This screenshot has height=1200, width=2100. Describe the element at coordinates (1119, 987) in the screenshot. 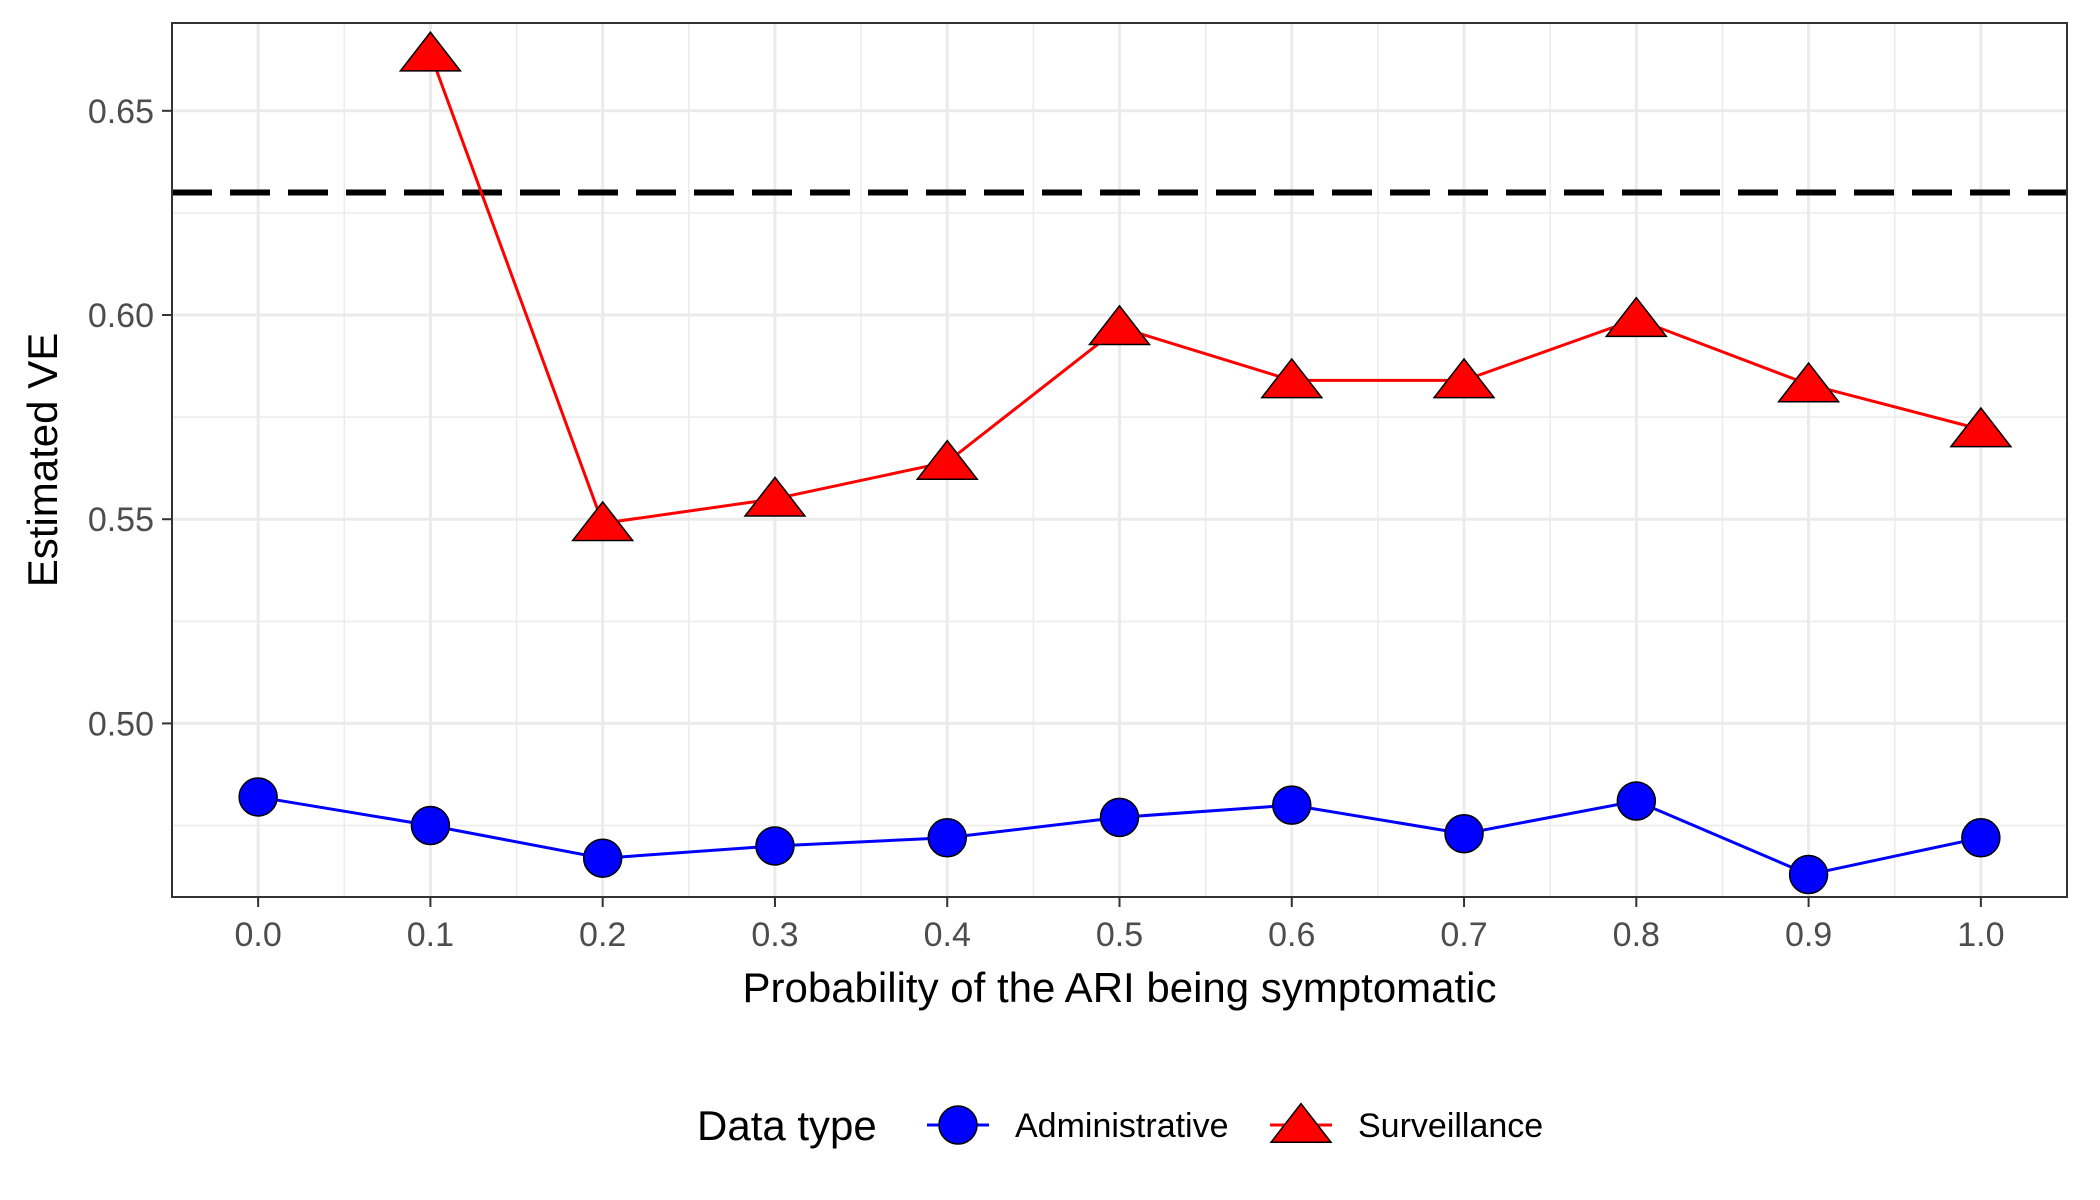

I see `x-axis-title: Probability of the ARI being symptomatic` at that location.